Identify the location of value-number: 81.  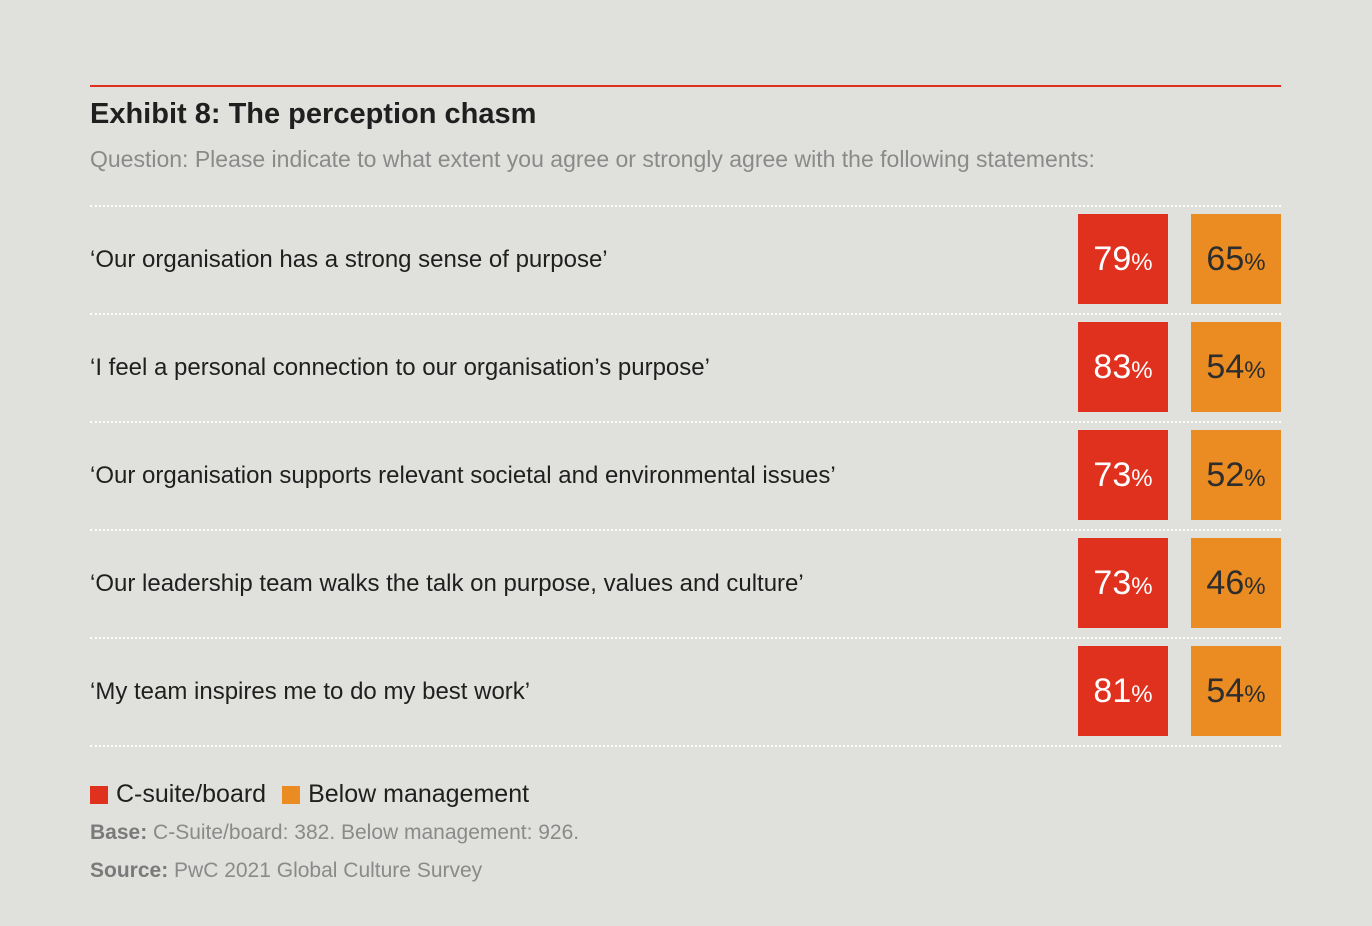
(1112, 691).